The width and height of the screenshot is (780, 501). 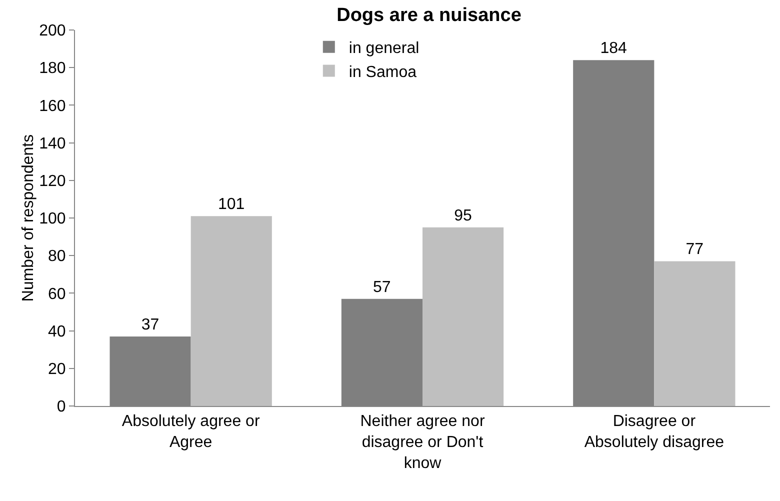 What do you see at coordinates (614, 49) in the screenshot?
I see `data-label: 184` at bounding box center [614, 49].